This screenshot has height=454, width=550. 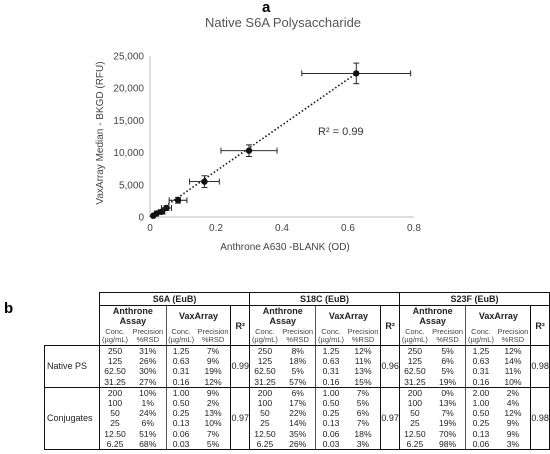 What do you see at coordinates (148, 433) in the screenshot?
I see `table-cell: 51%` at bounding box center [148, 433].